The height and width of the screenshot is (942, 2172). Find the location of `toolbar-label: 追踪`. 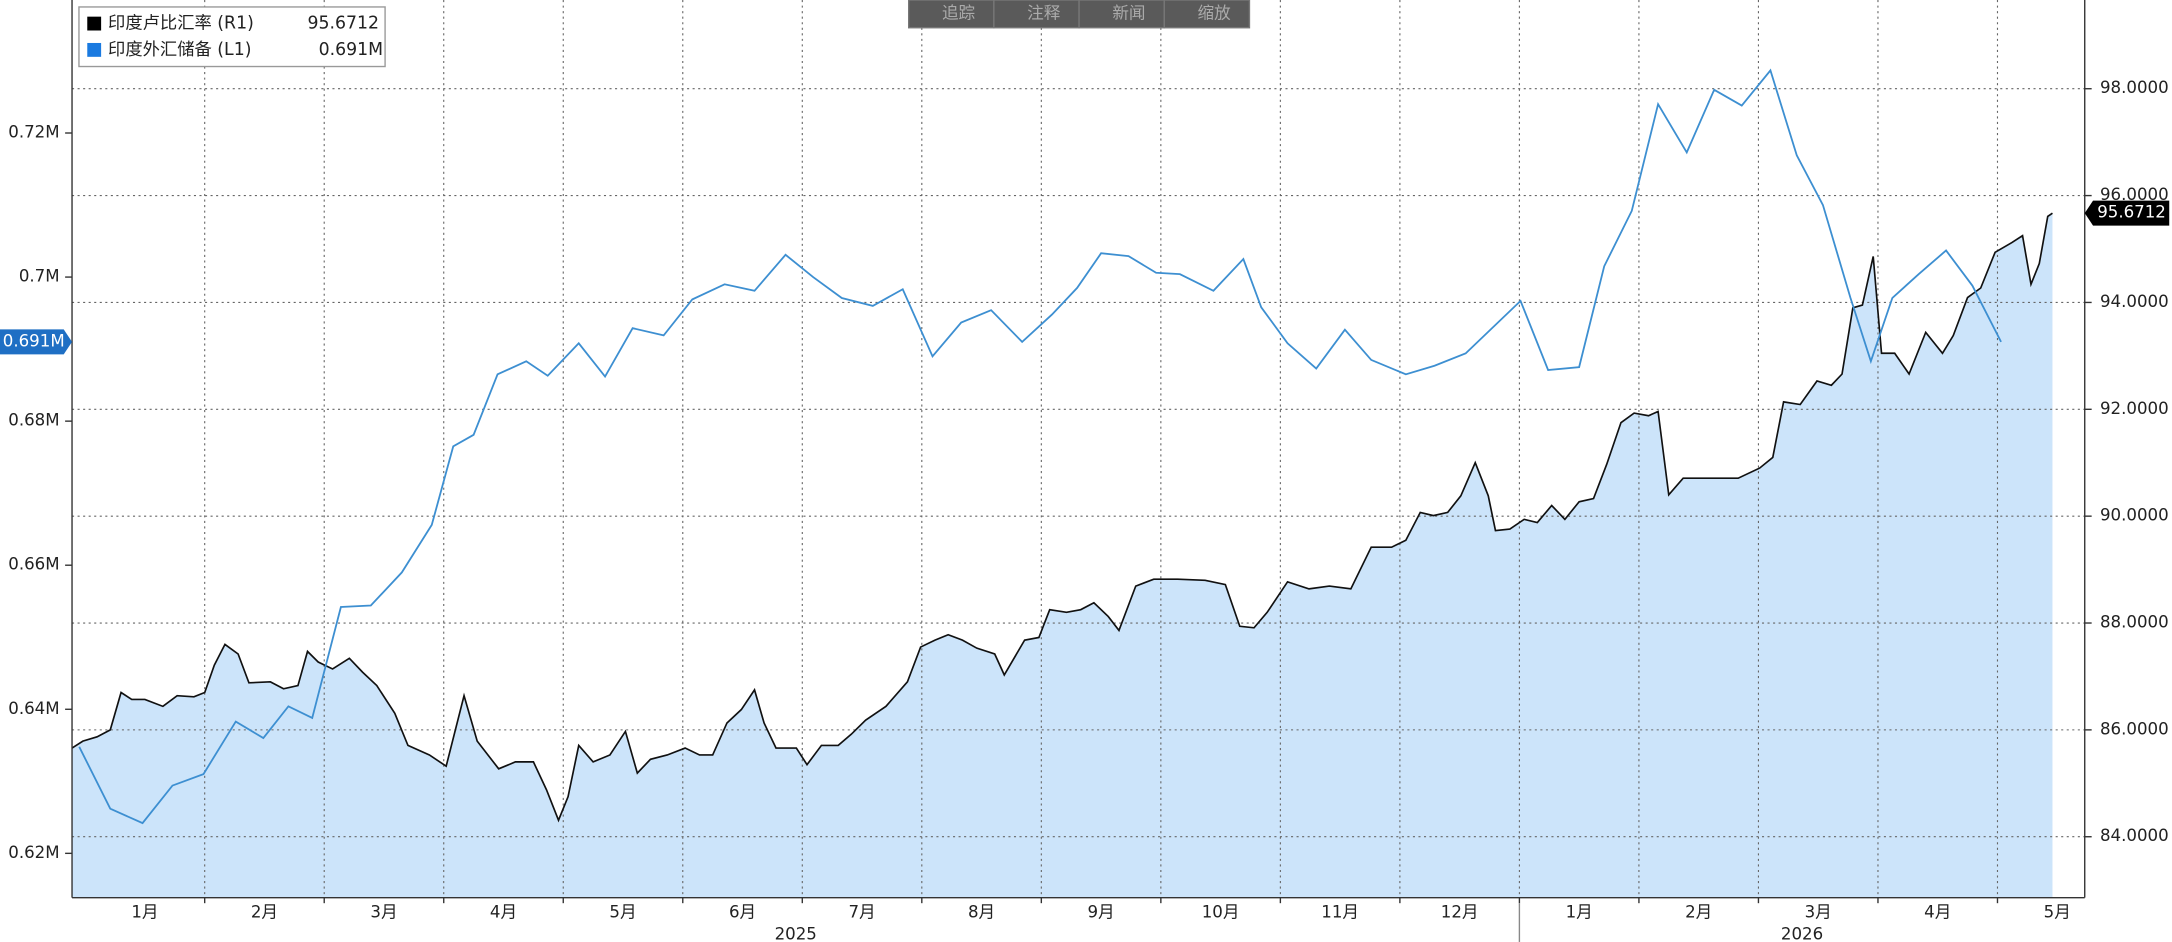

toolbar-label: 追踪 is located at coordinates (959, 12).